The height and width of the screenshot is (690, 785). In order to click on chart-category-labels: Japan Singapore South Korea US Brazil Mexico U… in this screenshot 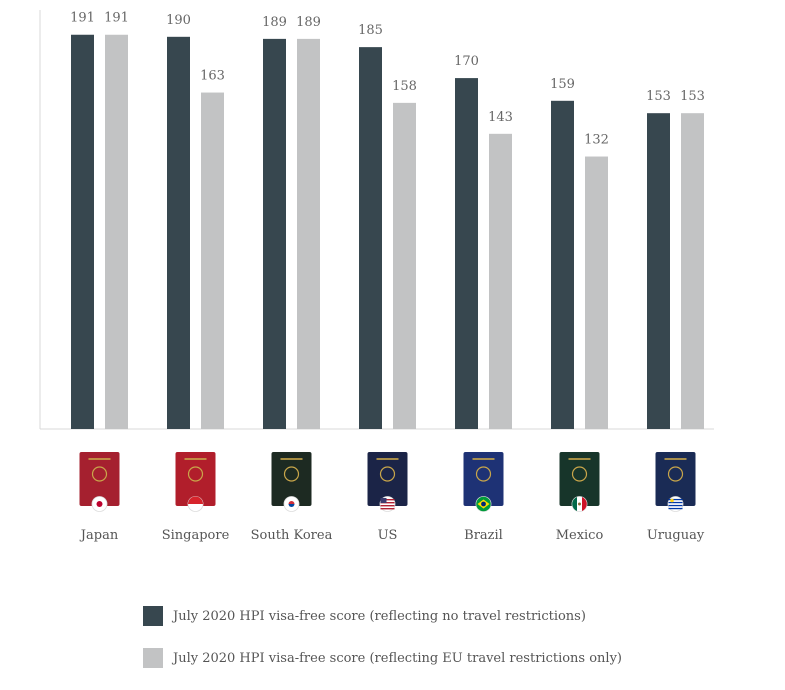, I will do `click(392, 535)`.